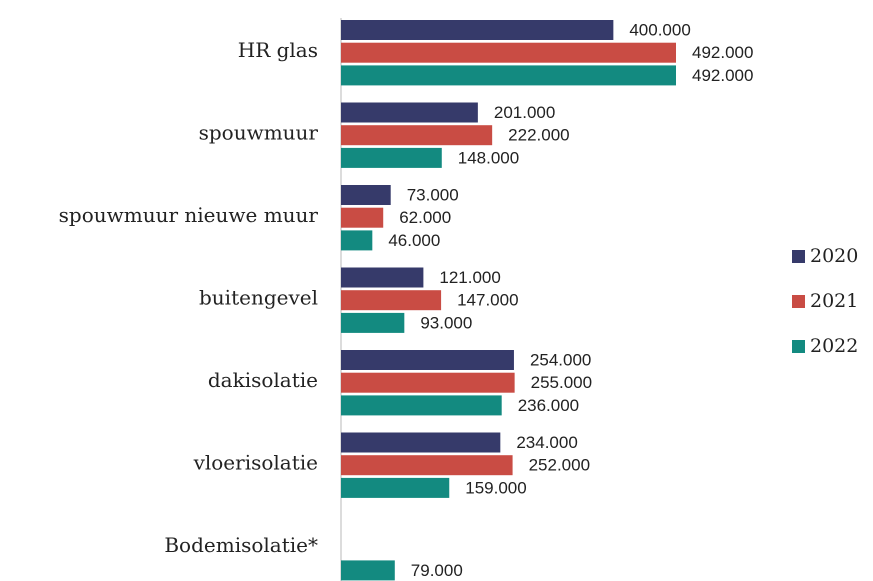  What do you see at coordinates (446, 322) in the screenshot?
I see `value-label: 93.000` at bounding box center [446, 322].